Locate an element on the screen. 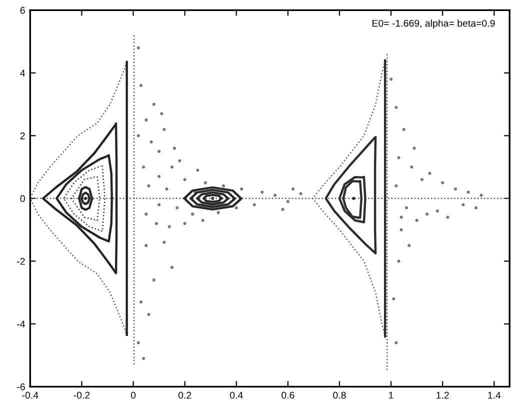  x-tick-label: 1.4 is located at coordinates (494, 395).